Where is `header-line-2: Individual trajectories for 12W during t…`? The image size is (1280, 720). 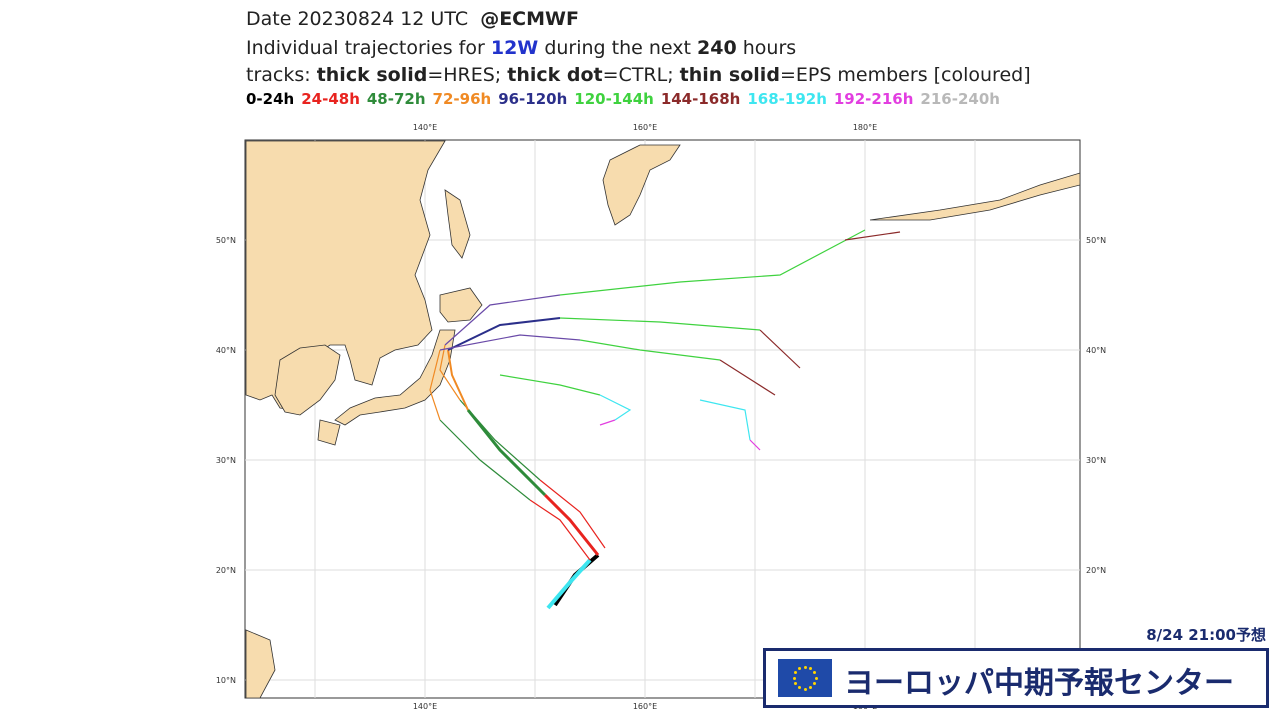
header-line-2: Individual trajectories for 12W during t… is located at coordinates (521, 48).